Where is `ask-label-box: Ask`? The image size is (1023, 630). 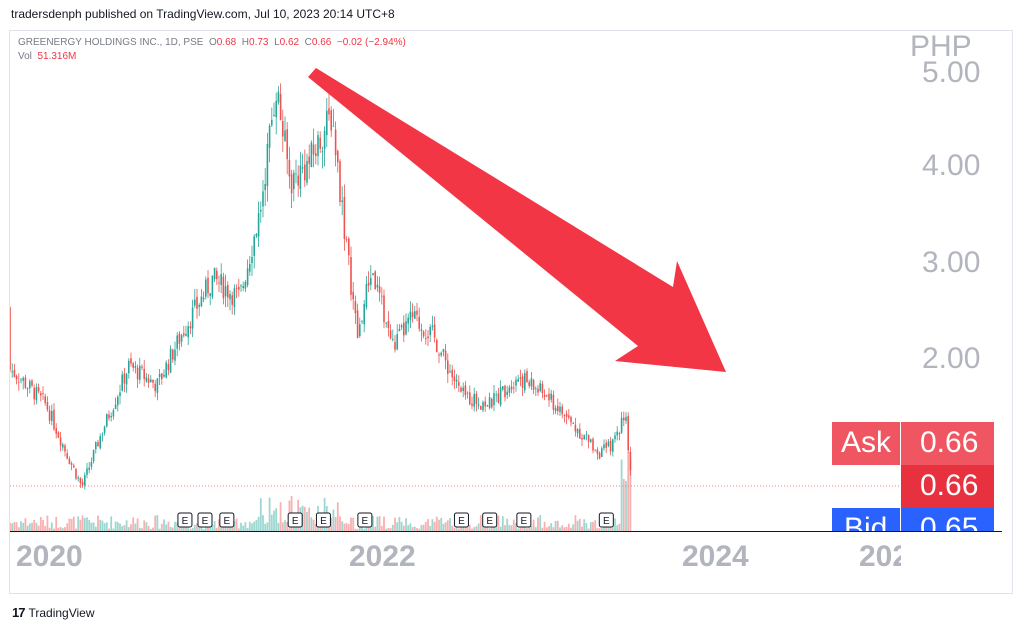 ask-label-box: Ask is located at coordinates (866, 443).